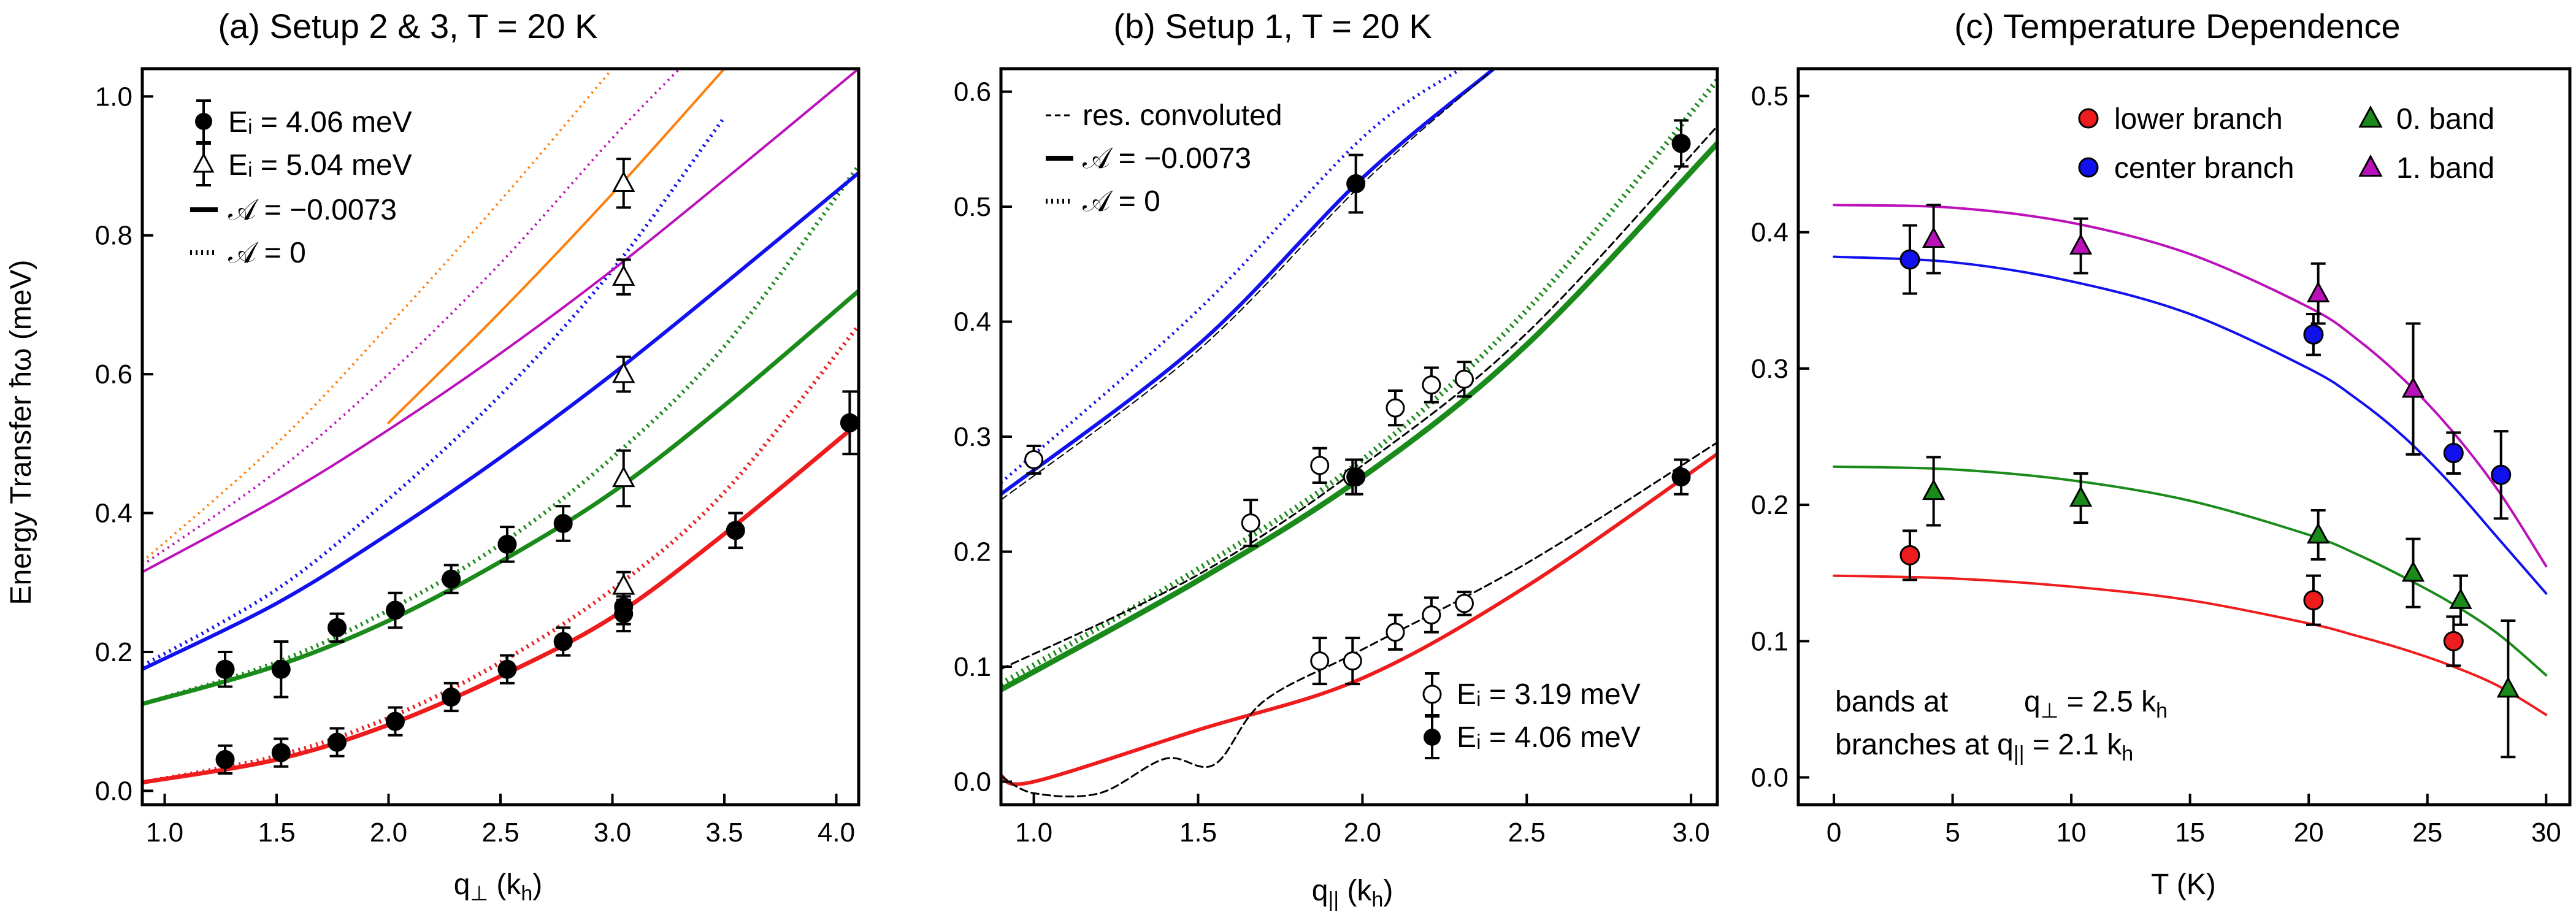  What do you see at coordinates (1531, 715) in the screenshot?
I see `panel-b-legend-bottom: Eᵢ = 3.19 meV Eᵢ = 4.06 meV` at bounding box center [1531, 715].